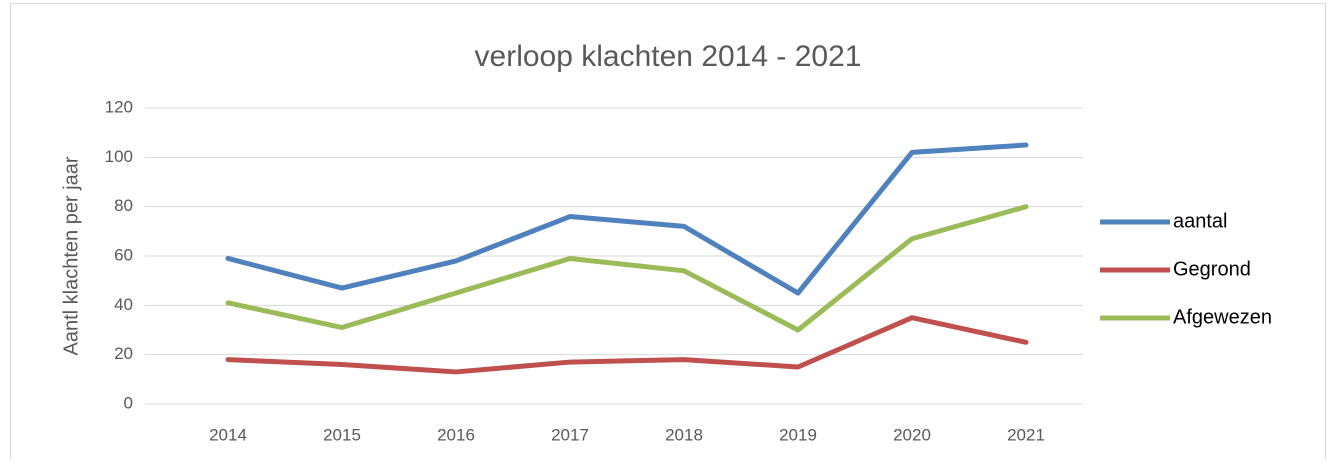 The image size is (1336, 464). I want to click on line, so click(627, 345).